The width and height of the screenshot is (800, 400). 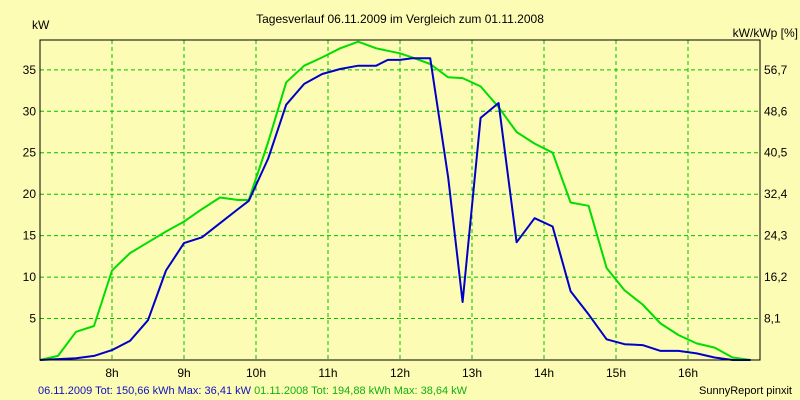 I want to click on x-tick-label: 15h, so click(x=616, y=373).